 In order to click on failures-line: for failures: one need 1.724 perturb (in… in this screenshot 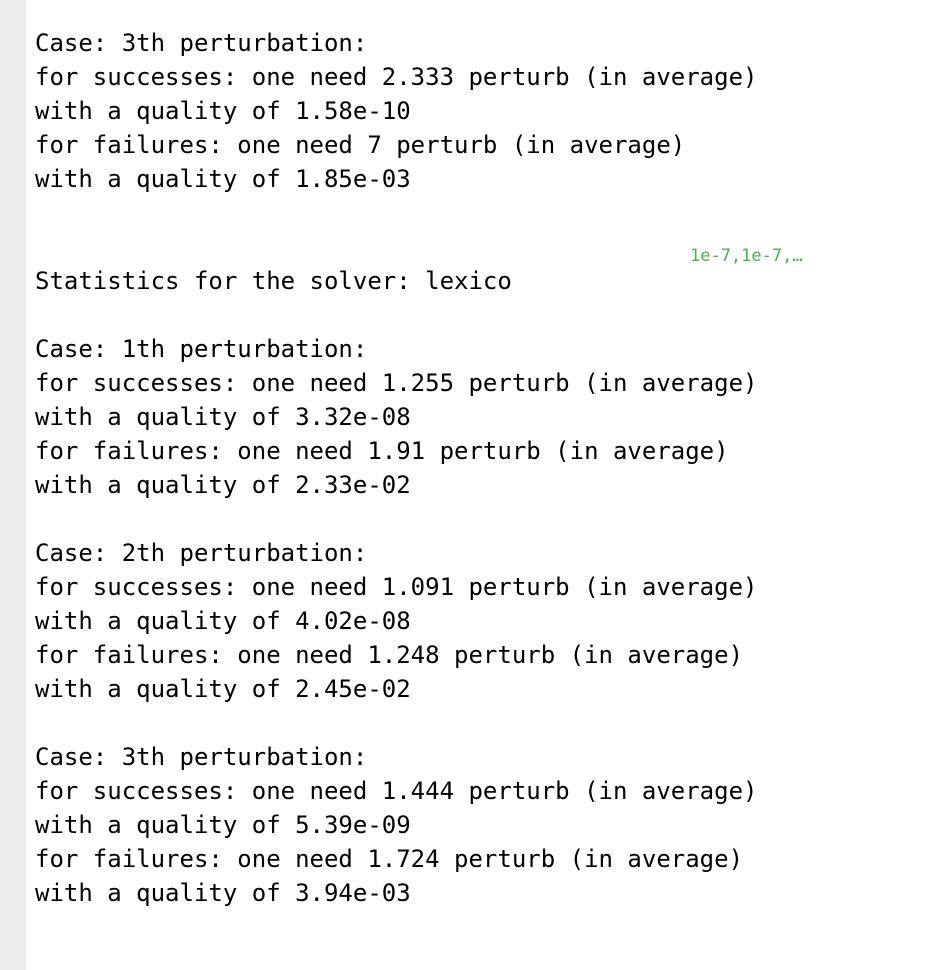, I will do `click(389, 859)`.